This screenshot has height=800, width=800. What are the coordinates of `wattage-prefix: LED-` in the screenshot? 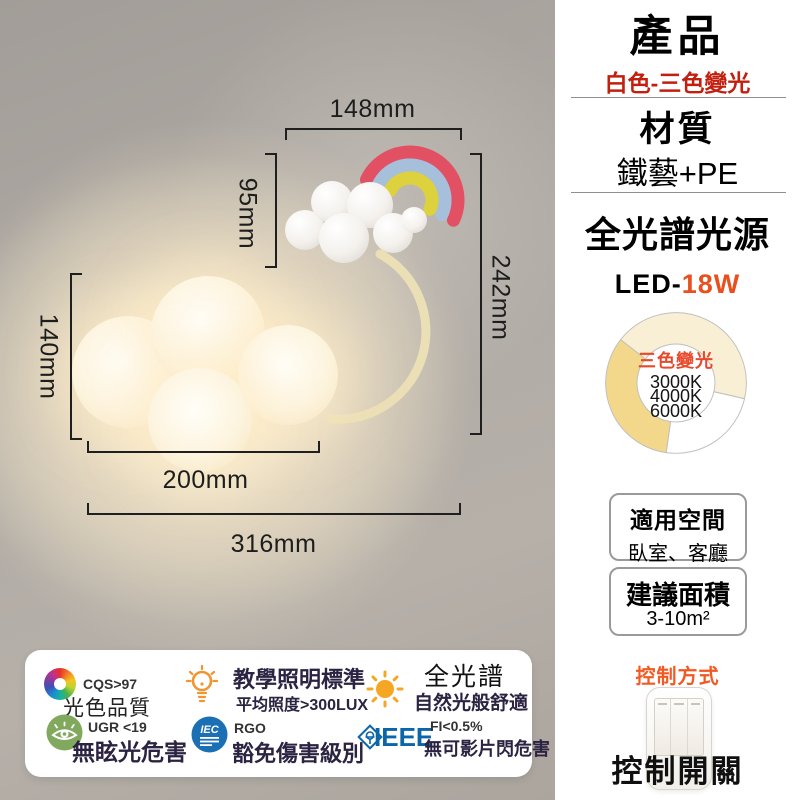 It's located at (648, 284).